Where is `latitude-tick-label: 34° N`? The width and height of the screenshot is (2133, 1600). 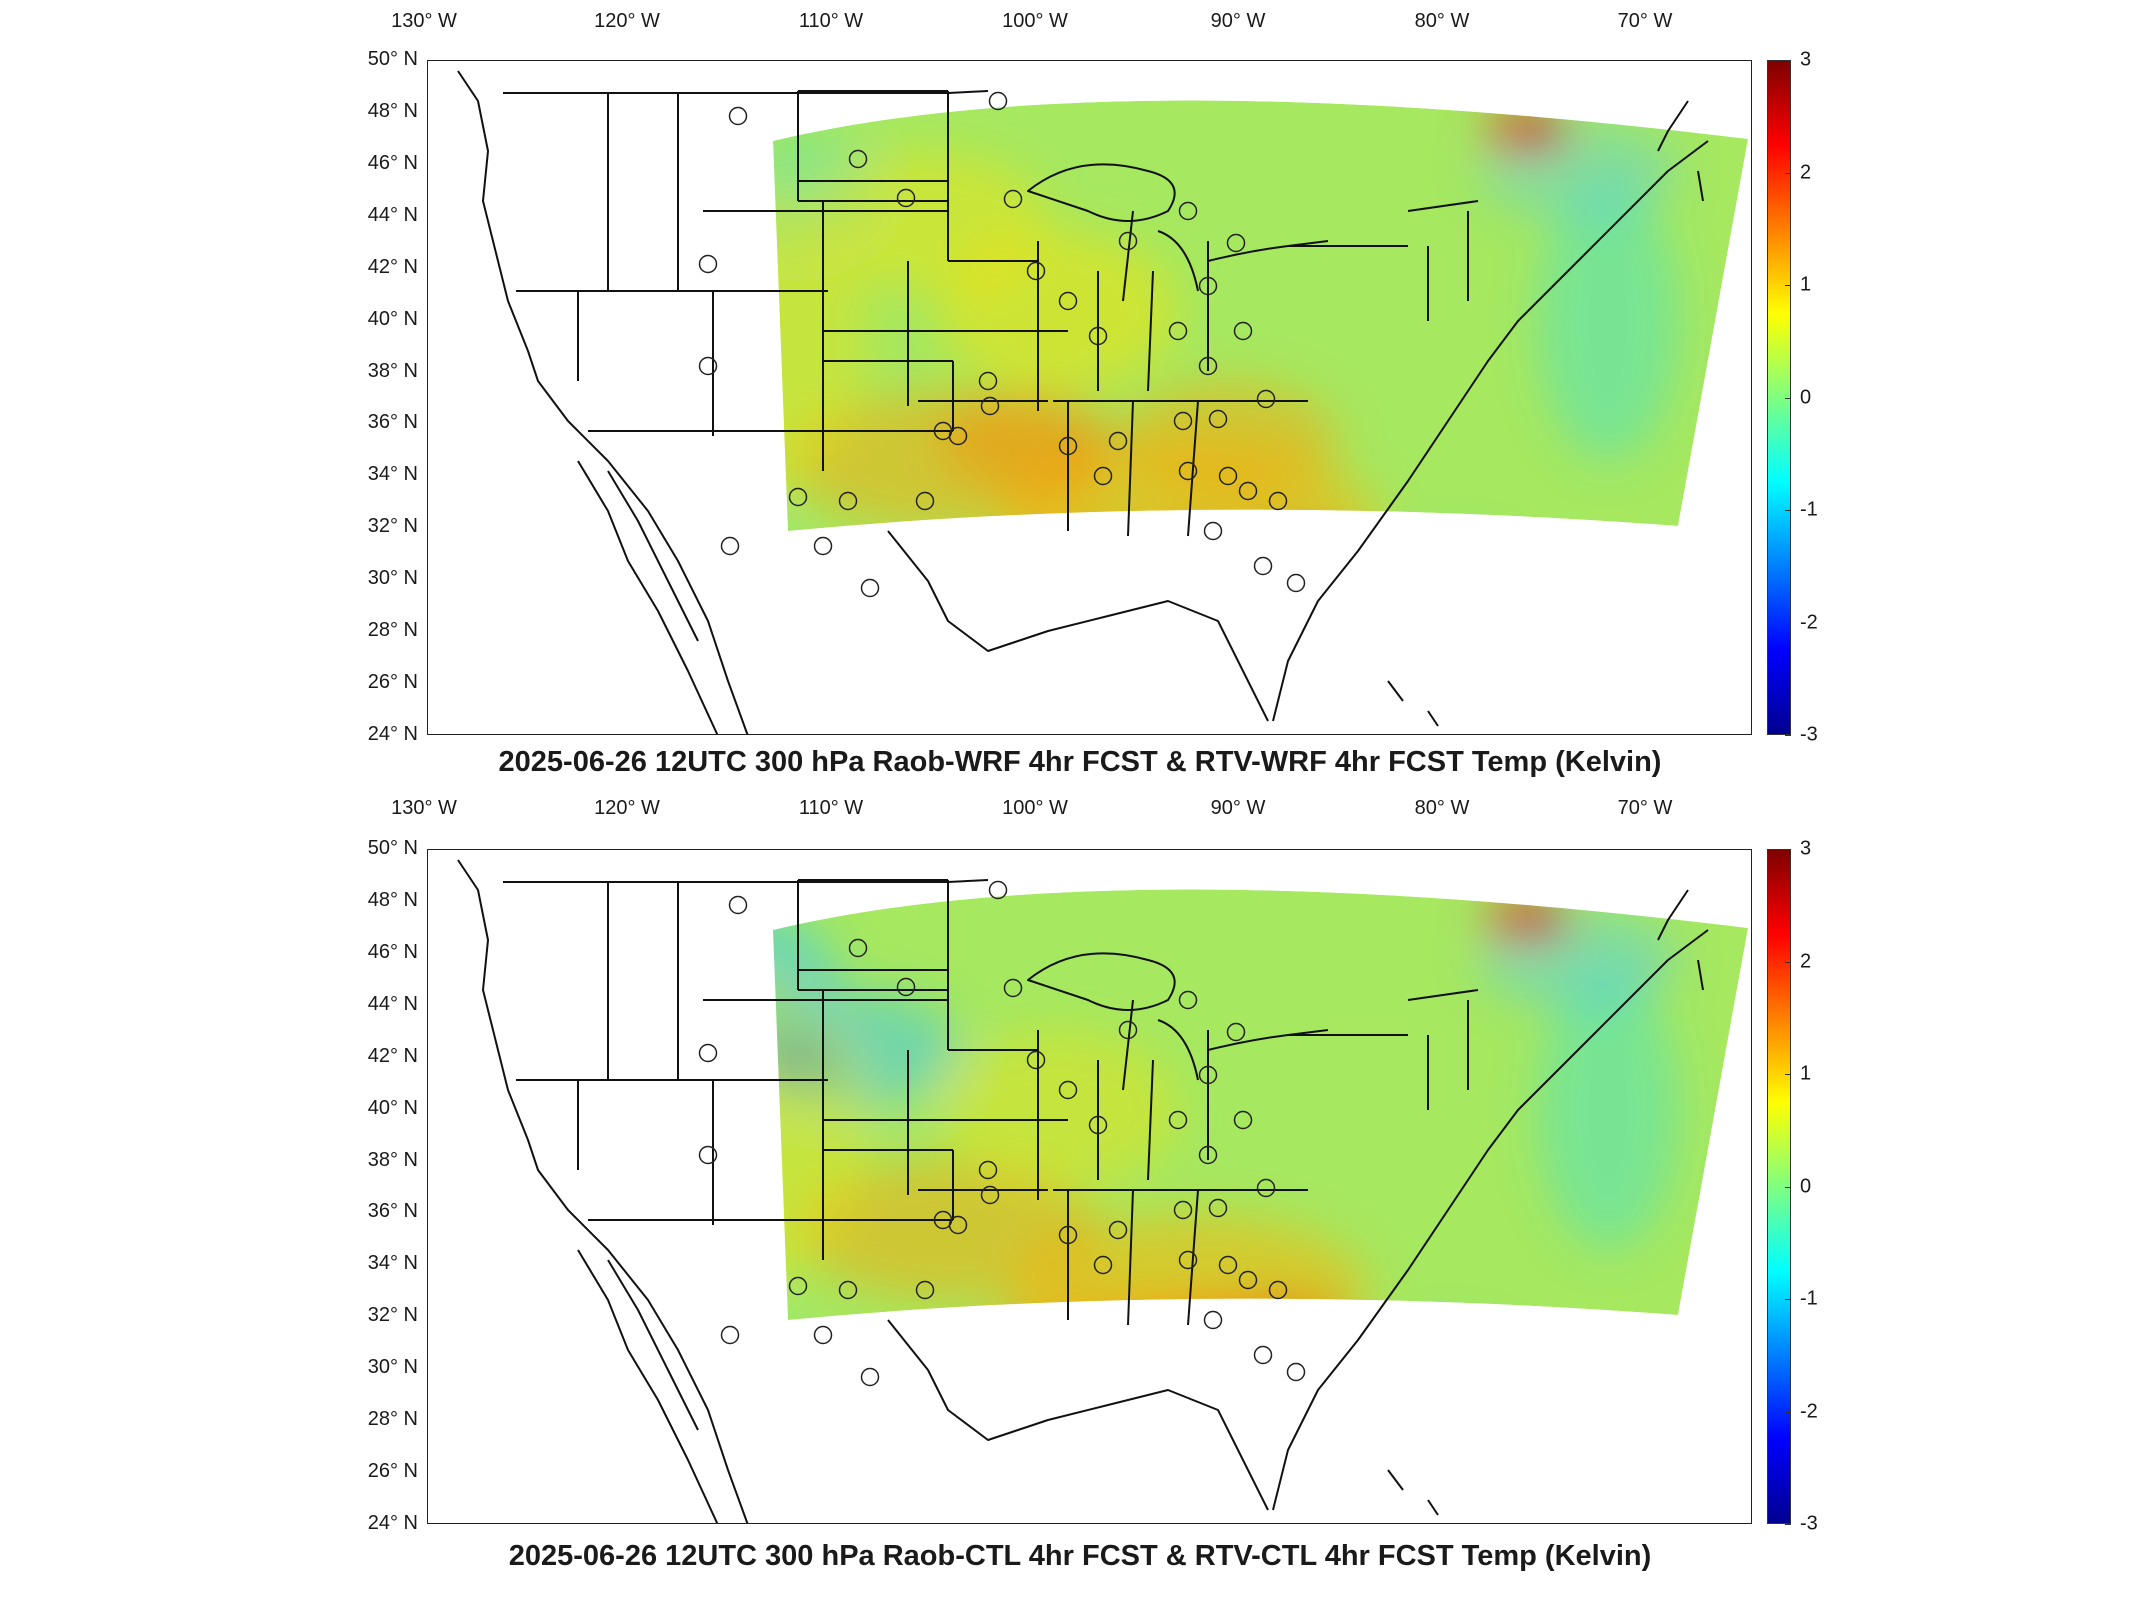
latitude-tick-label: 34° N is located at coordinates (392, 1263).